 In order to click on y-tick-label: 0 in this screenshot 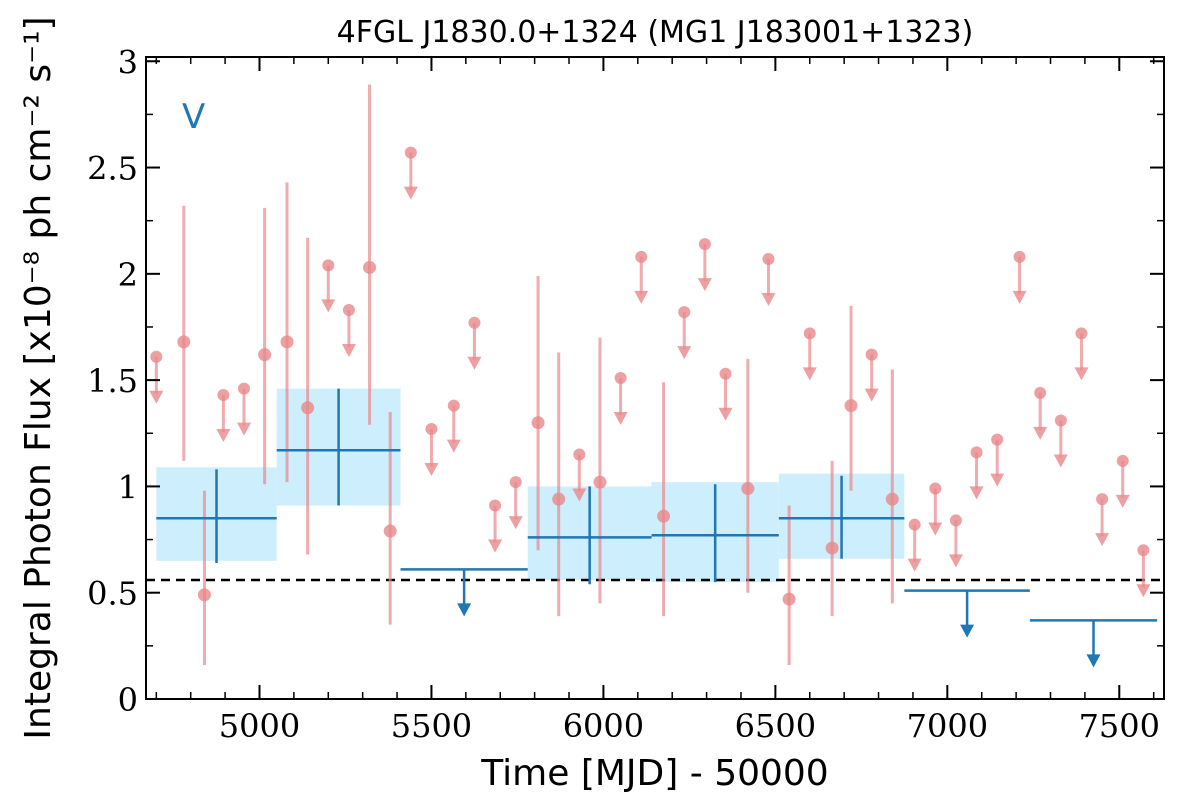, I will do `click(128, 700)`.